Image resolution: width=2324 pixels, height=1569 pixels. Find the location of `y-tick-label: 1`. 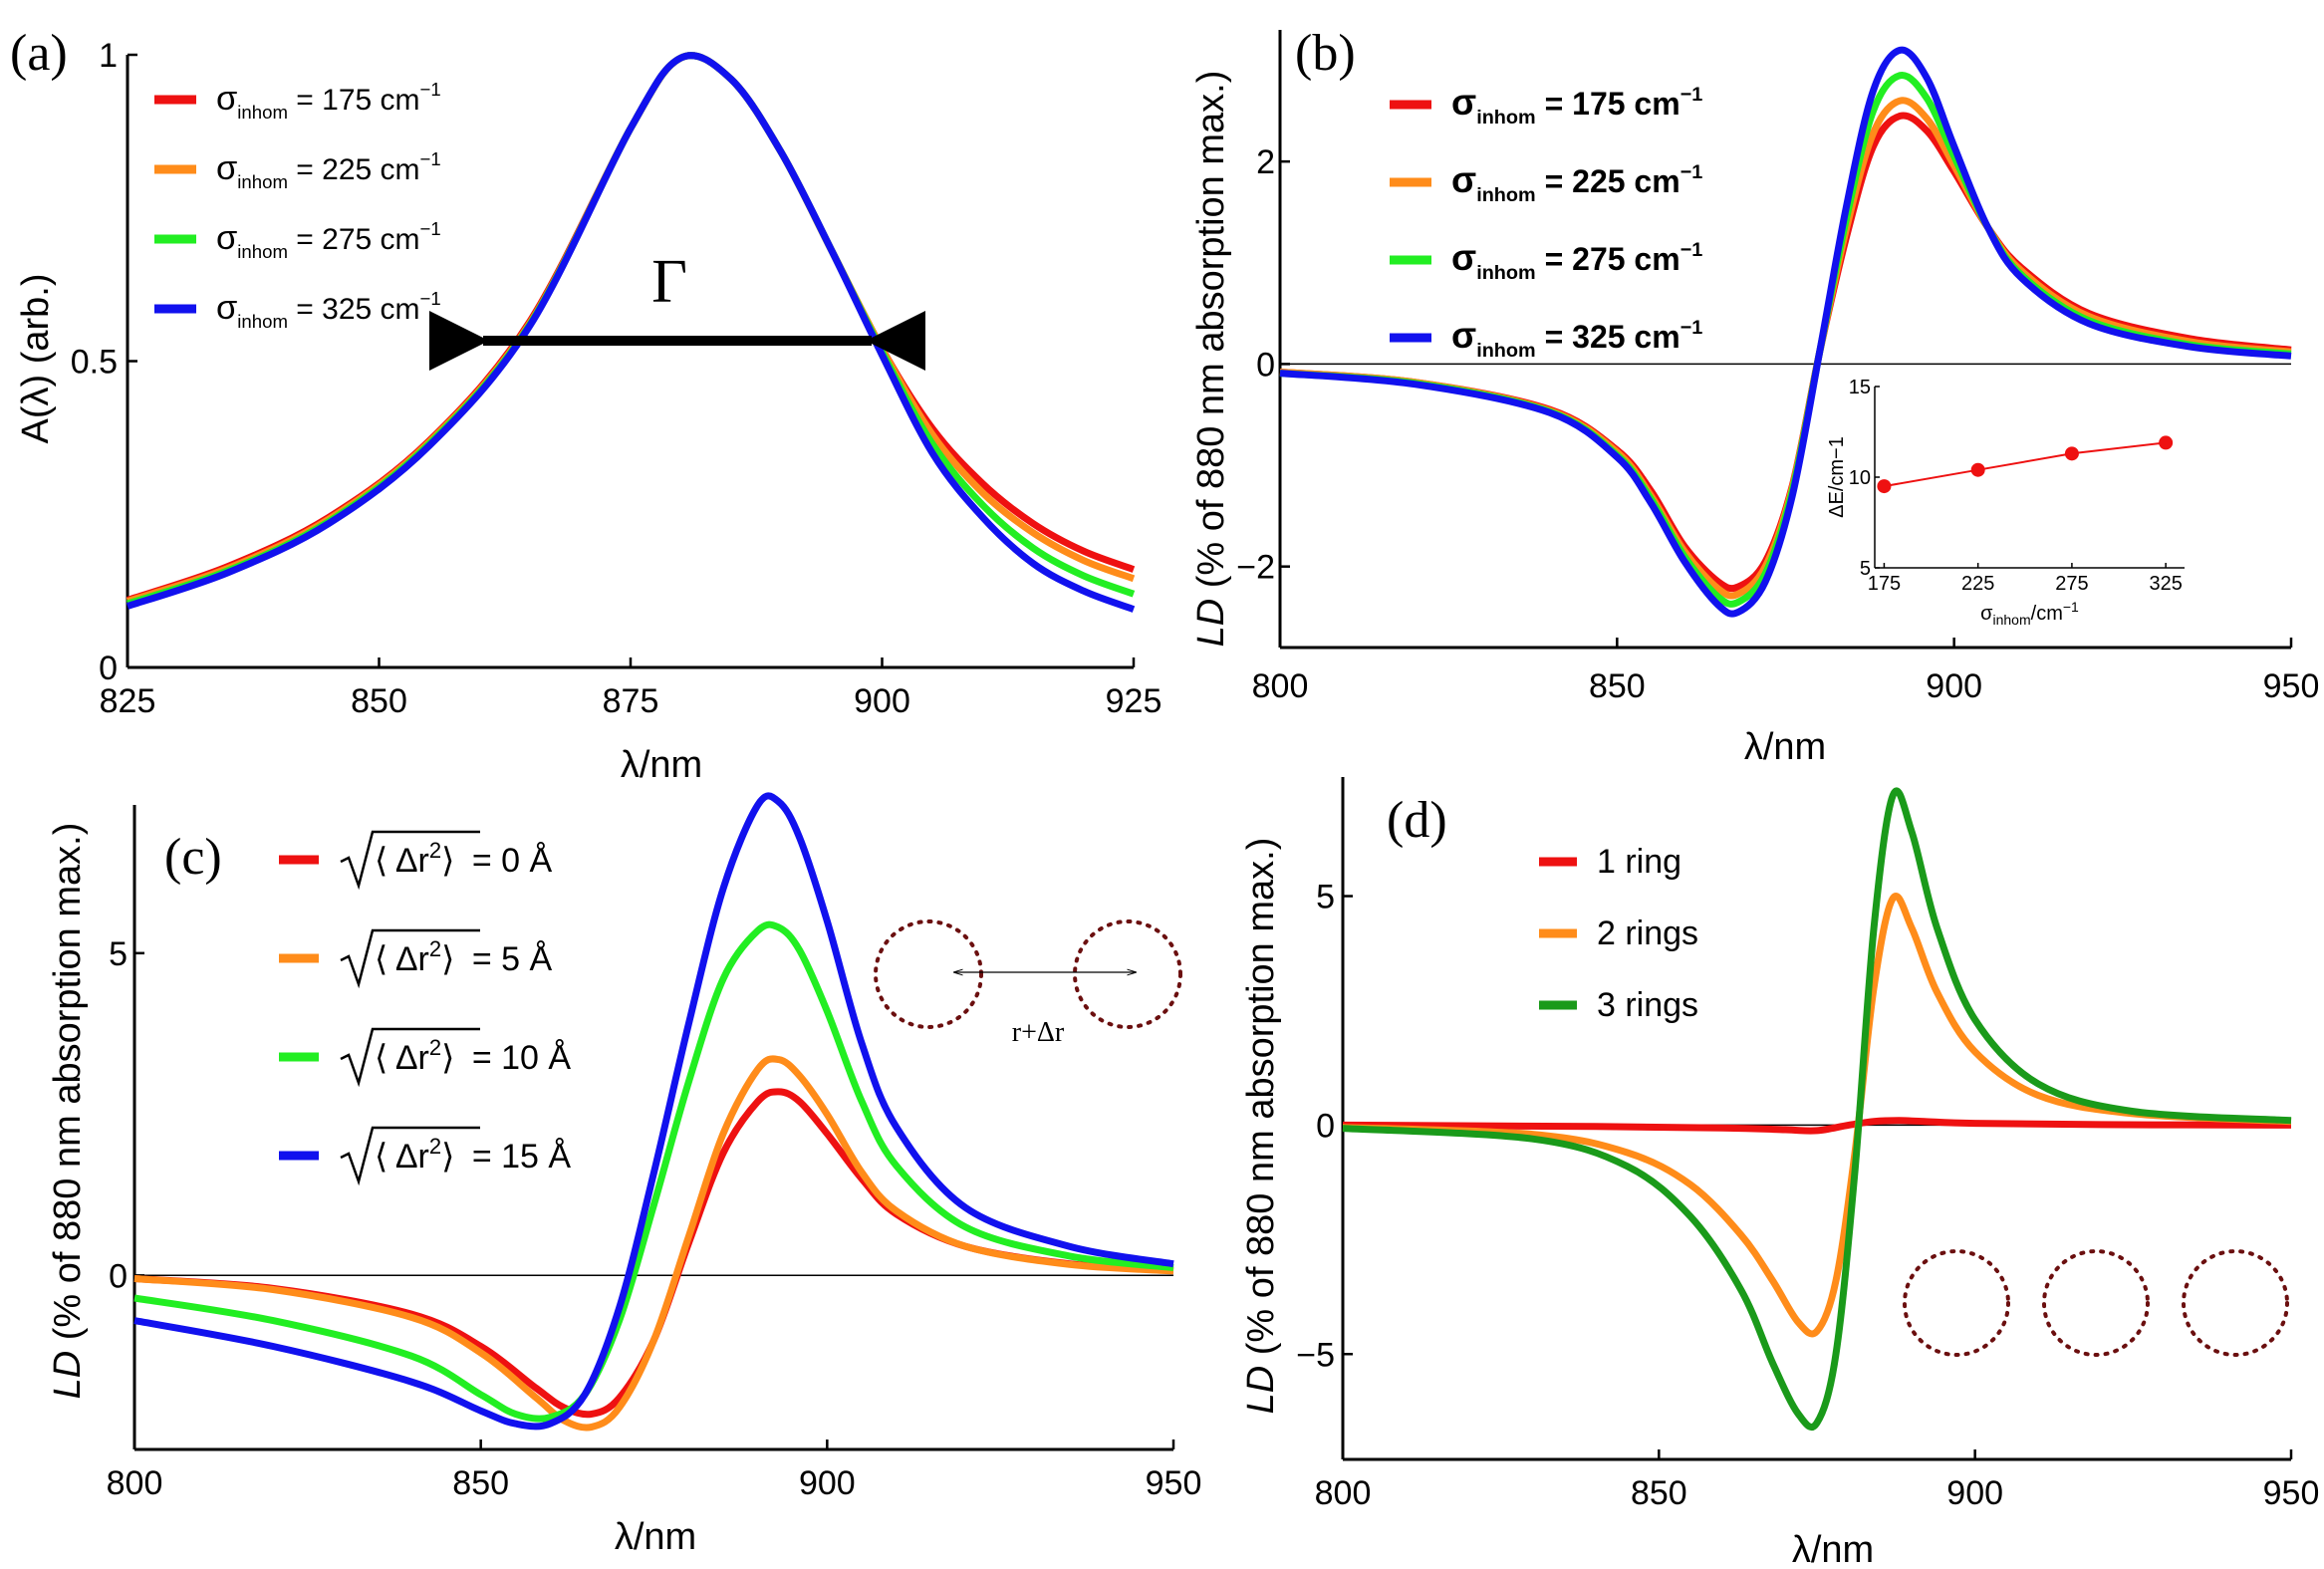

y-tick-label: 1 is located at coordinates (109, 56).